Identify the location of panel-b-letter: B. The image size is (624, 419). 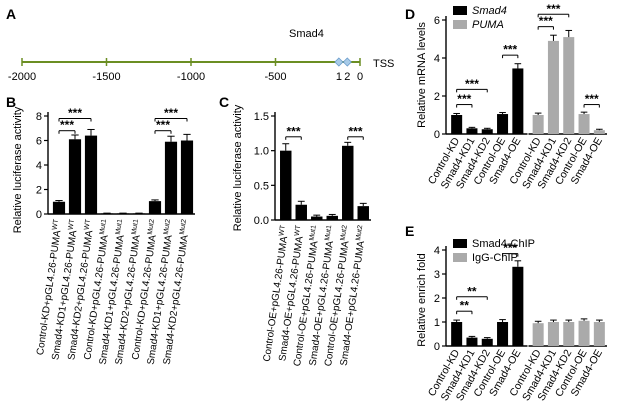
(11, 102).